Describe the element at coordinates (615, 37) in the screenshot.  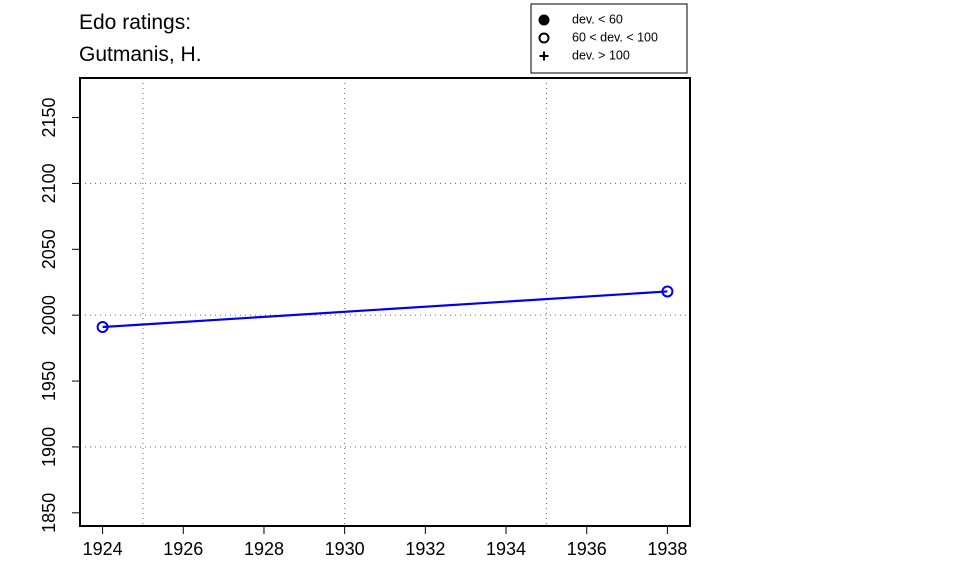
I see `legend-label: 60 < dev. < 100` at that location.